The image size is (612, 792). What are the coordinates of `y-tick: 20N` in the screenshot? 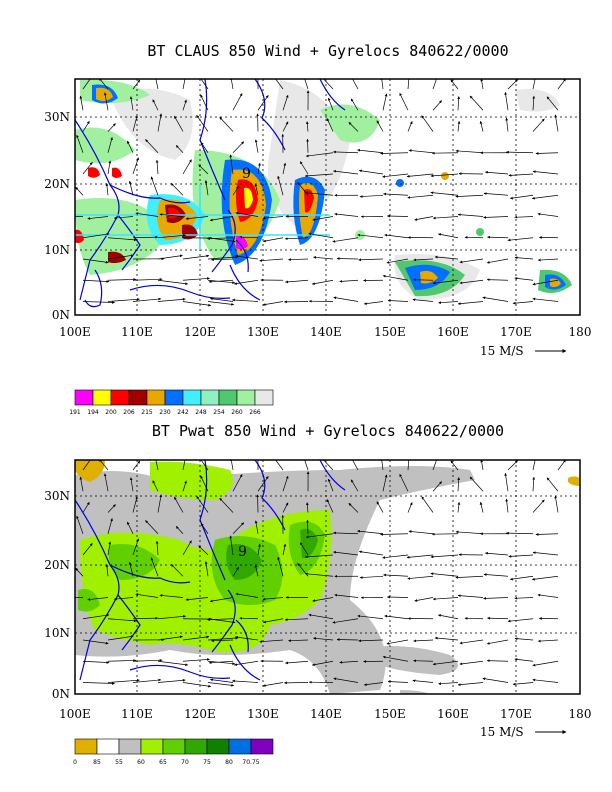 It's located at (57, 184).